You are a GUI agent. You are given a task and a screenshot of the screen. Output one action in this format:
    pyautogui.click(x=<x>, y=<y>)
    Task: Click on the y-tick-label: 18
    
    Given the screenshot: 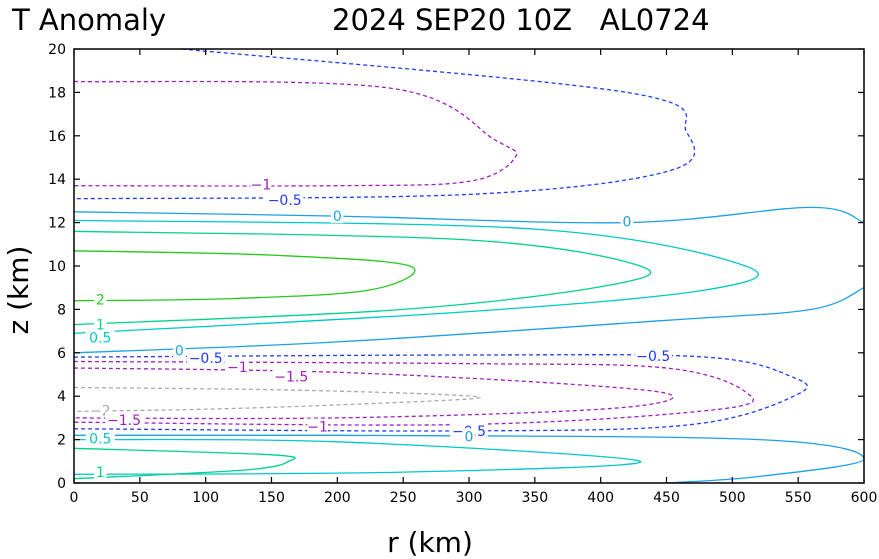 What is the action you would take?
    pyautogui.click(x=57, y=93)
    